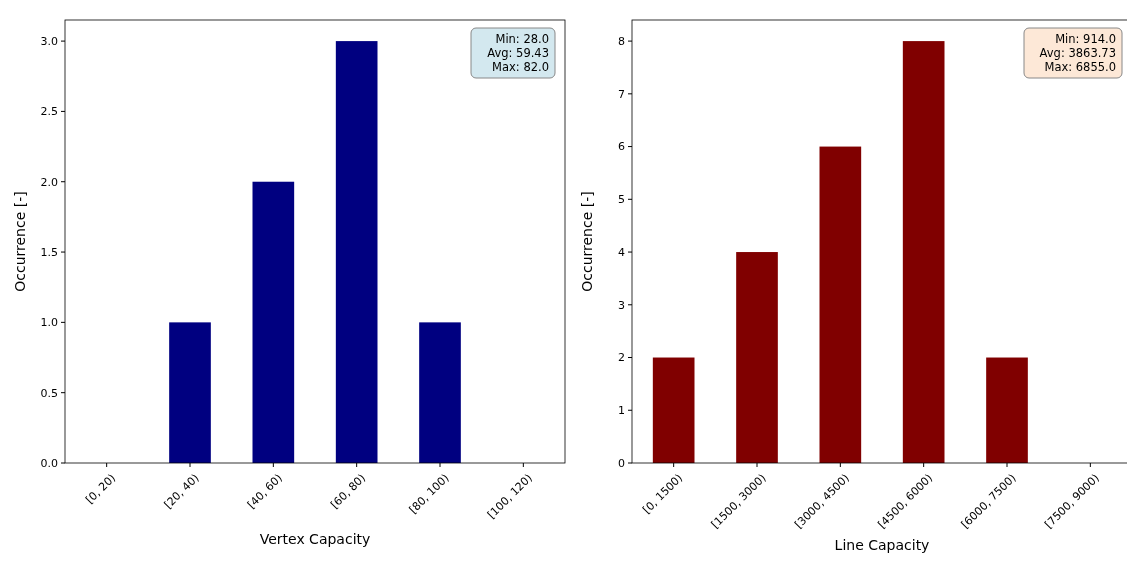 The height and width of the screenshot is (565, 1135). What do you see at coordinates (882, 545) in the screenshot?
I see `x-axis-title: Line Capacity` at bounding box center [882, 545].